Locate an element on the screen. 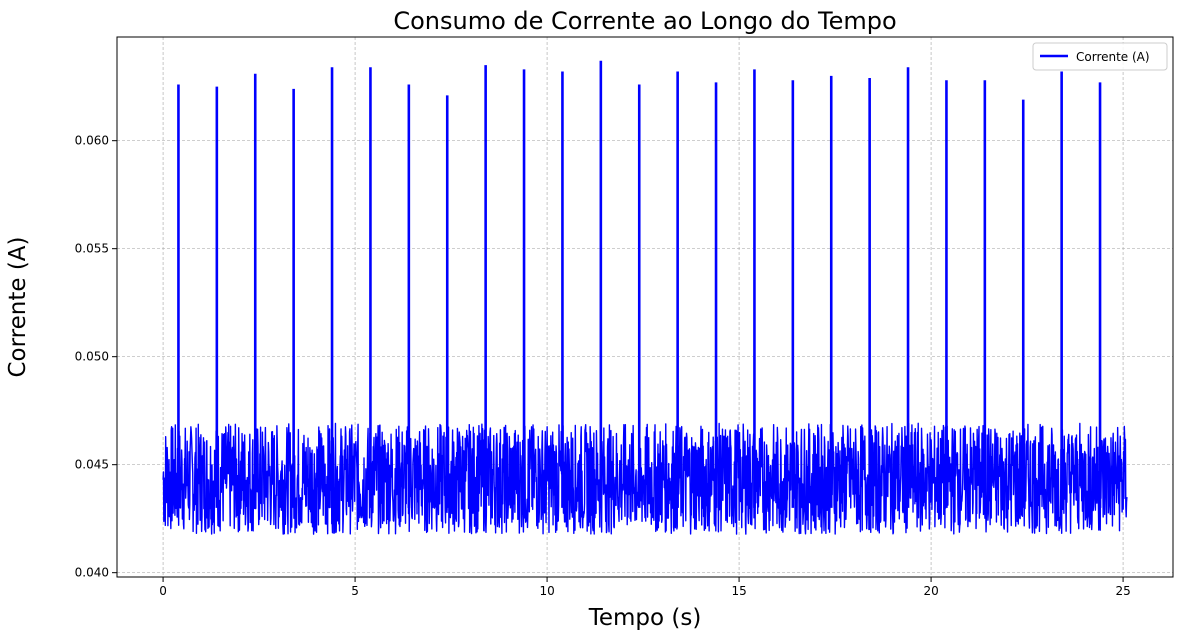  x-tick-label: 25 is located at coordinates (1122, 591).